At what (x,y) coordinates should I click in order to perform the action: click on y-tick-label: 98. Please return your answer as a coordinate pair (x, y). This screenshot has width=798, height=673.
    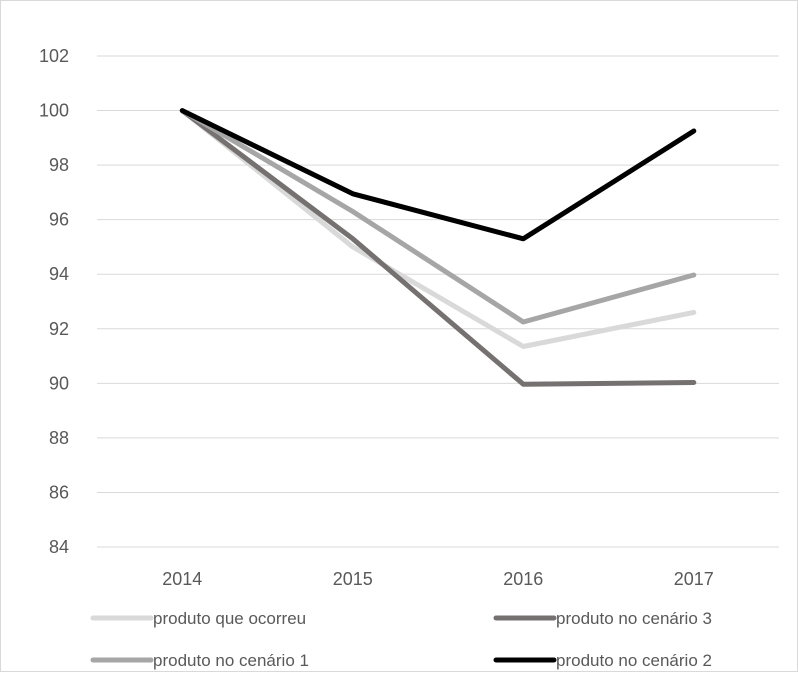
    Looking at the image, I should click on (59, 165).